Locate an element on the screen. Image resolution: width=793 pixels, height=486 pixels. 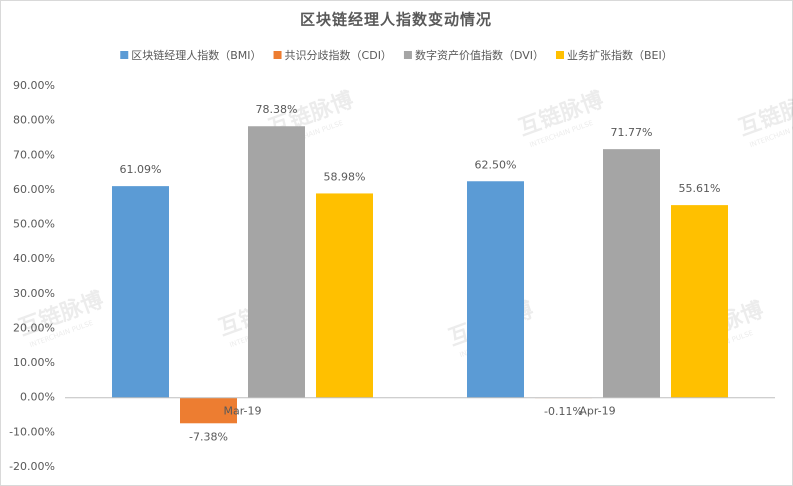
y-tick-label: -10.00% is located at coordinates (32, 431).